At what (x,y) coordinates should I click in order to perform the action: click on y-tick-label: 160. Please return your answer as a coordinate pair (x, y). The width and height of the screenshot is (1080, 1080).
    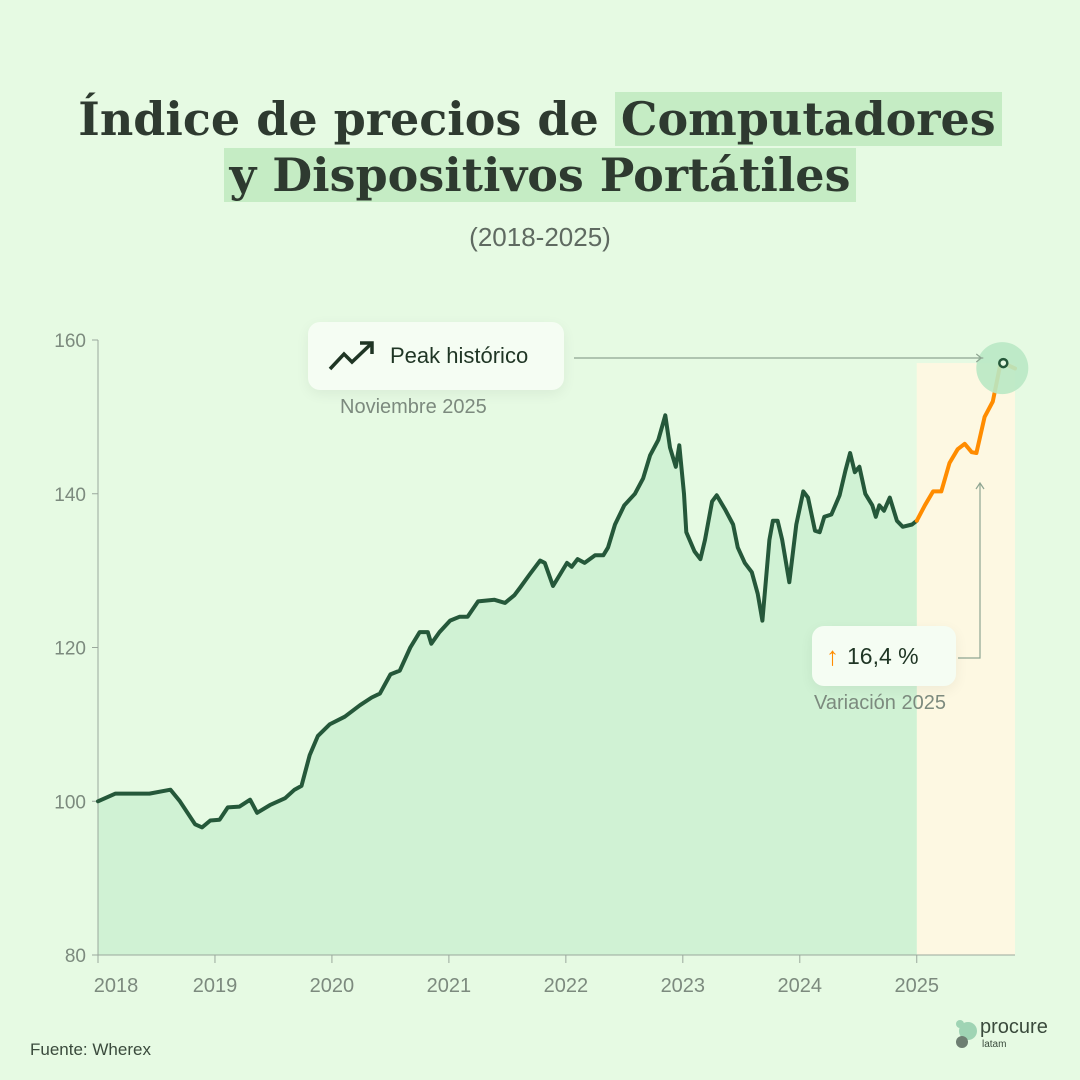
    Looking at the image, I should click on (70, 341).